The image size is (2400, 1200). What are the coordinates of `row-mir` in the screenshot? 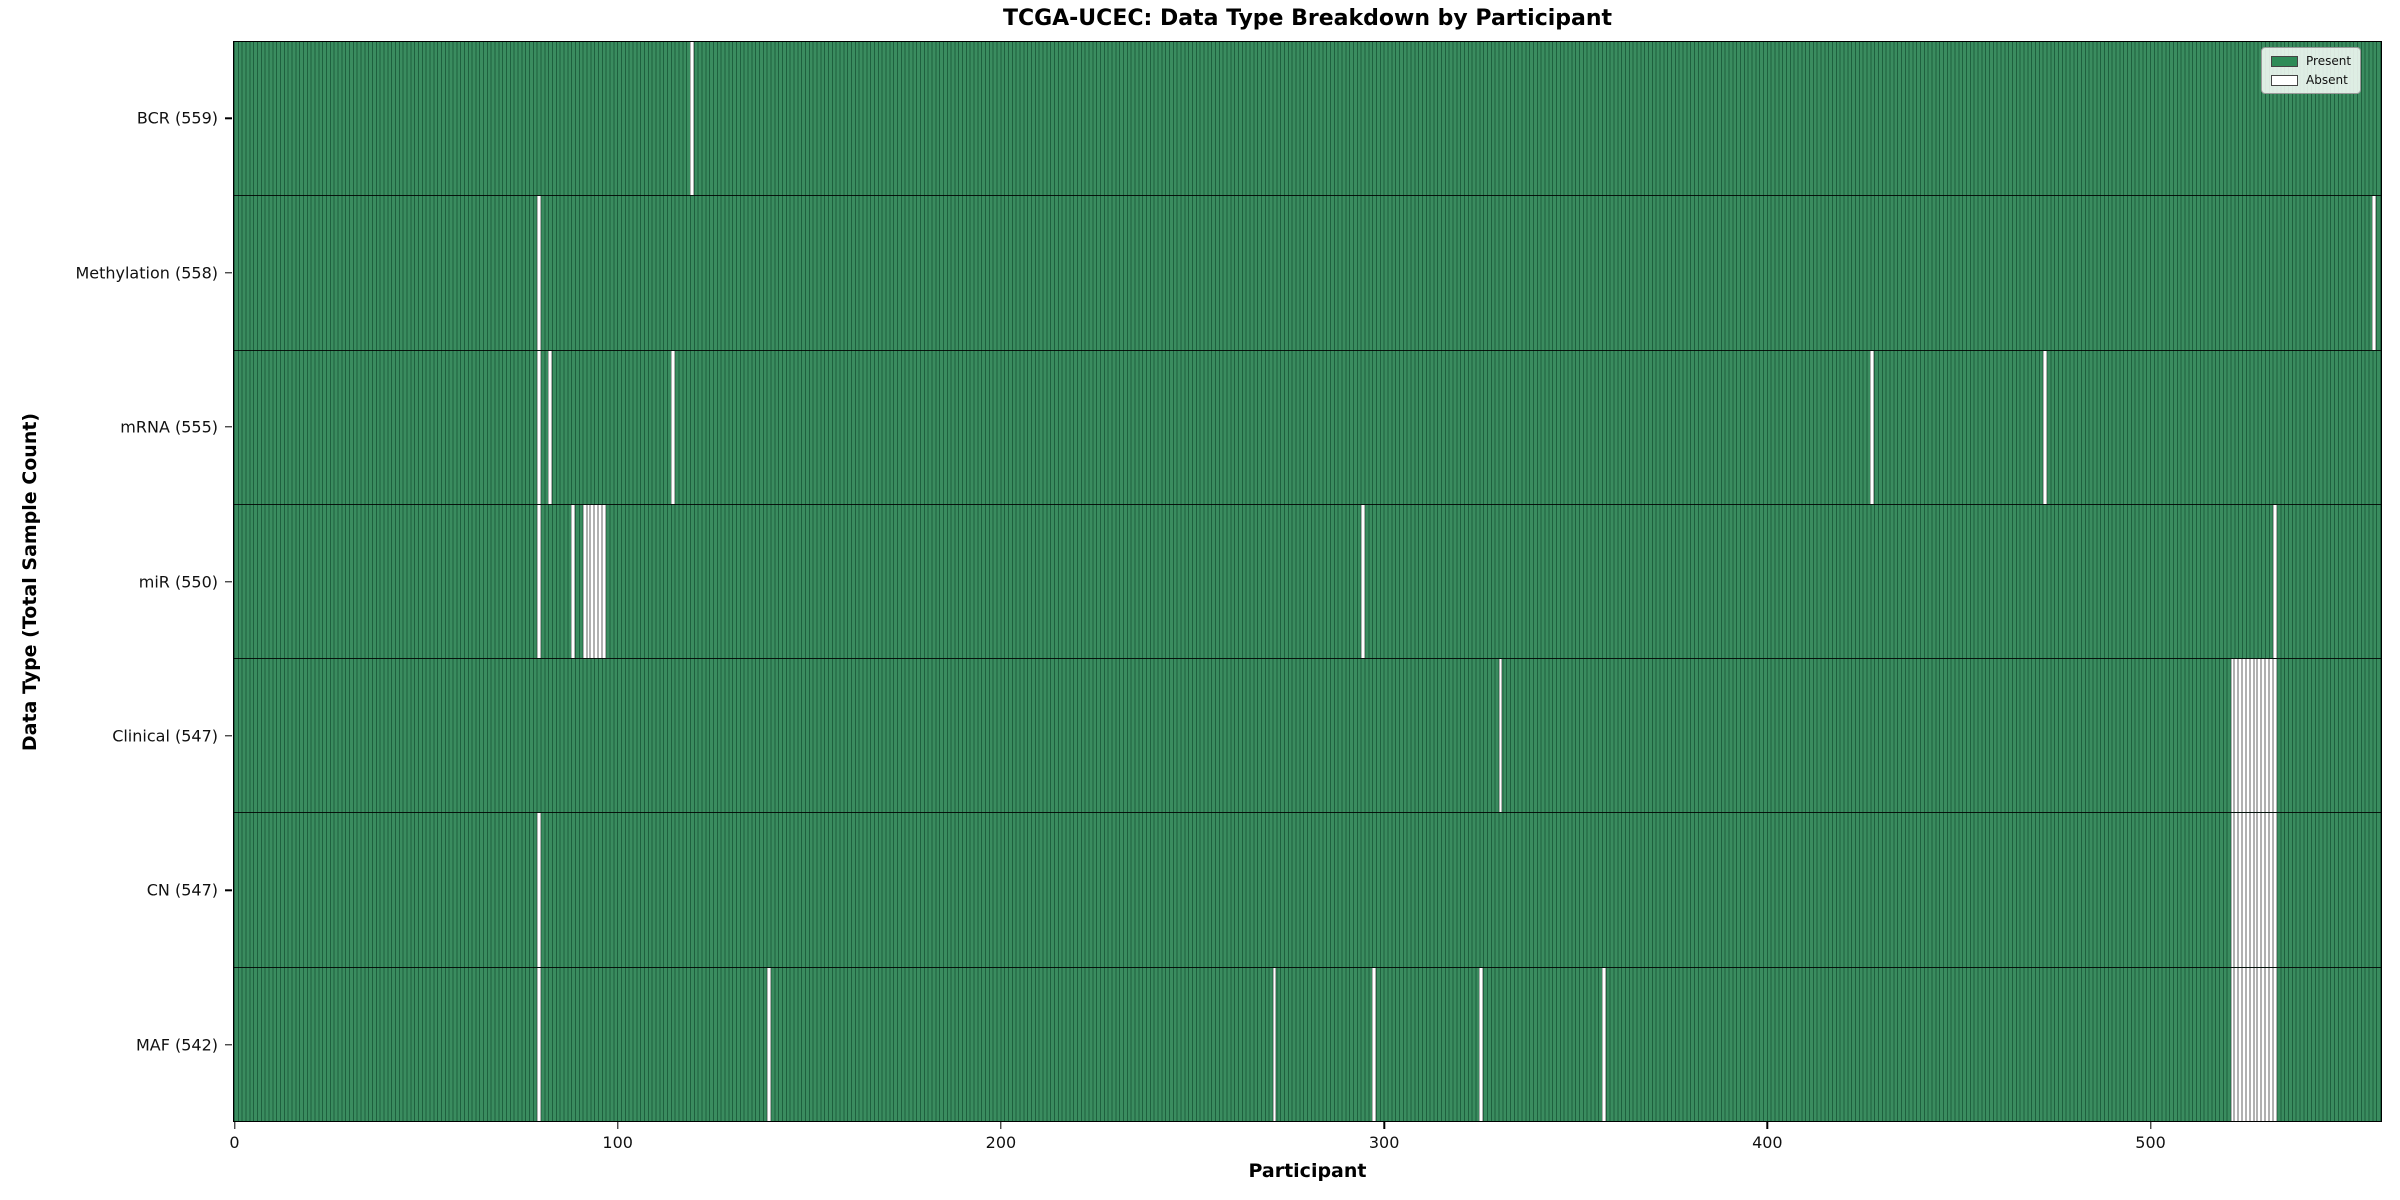 It's located at (1307, 581).